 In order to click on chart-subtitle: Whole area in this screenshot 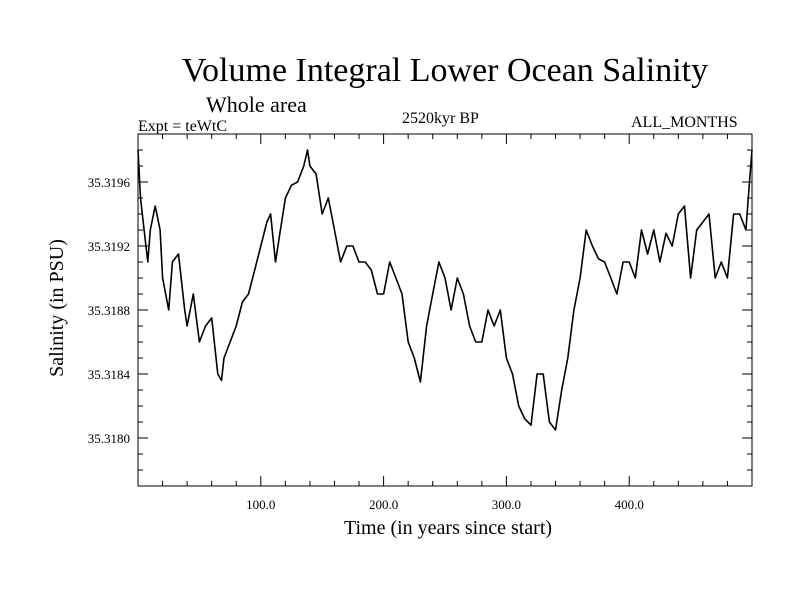, I will do `click(256, 104)`.